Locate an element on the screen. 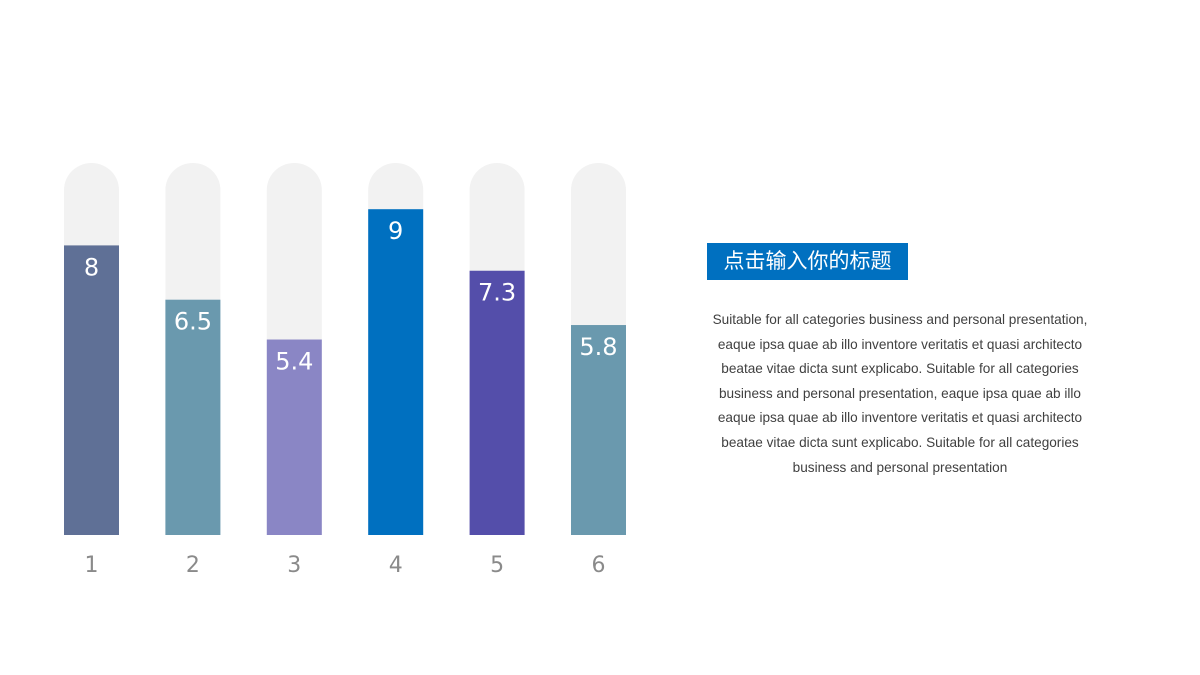  data-label: 5.8 is located at coordinates (598, 347).